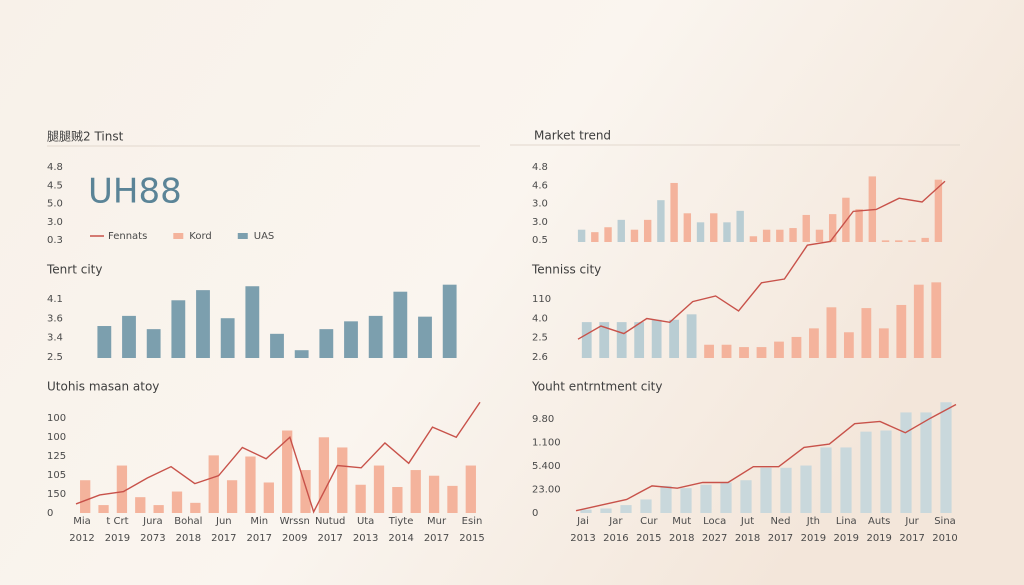  Describe the element at coordinates (911, 521) in the screenshot. I see `x-tick-label: Jur` at that location.